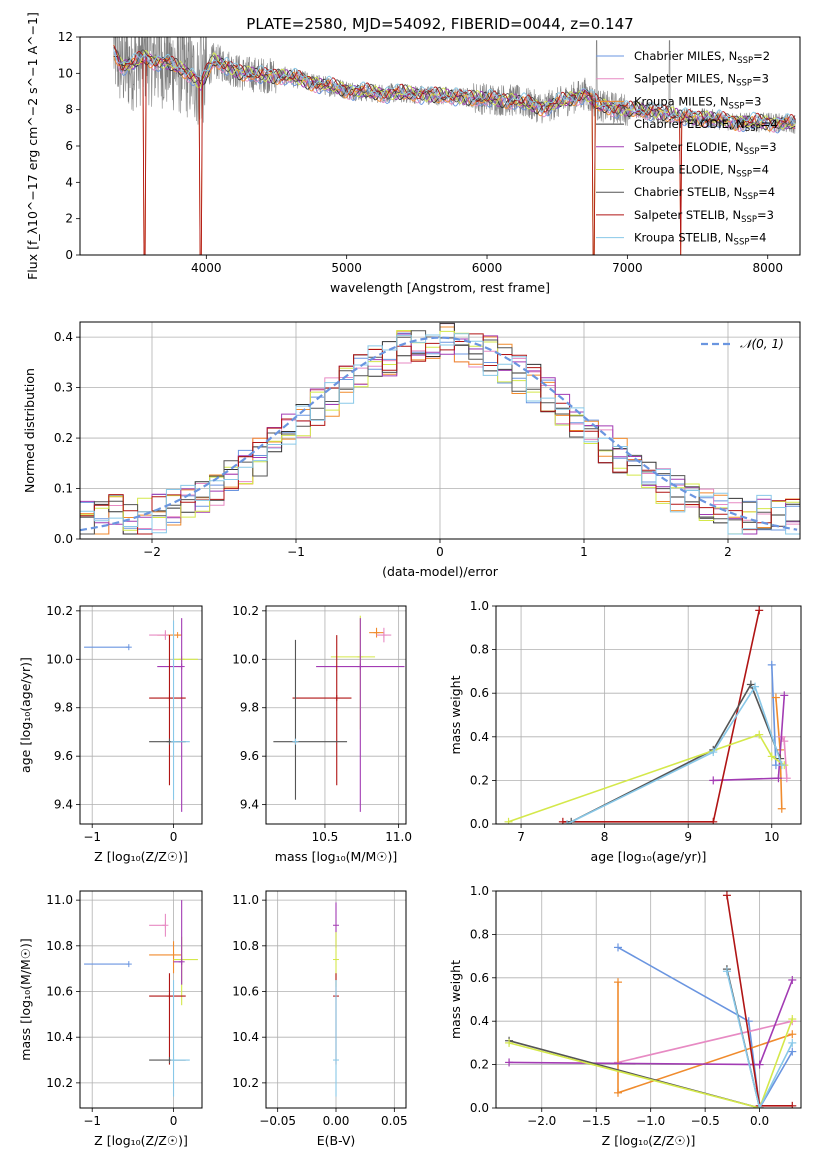  What do you see at coordinates (702, 57) in the screenshot?
I see `legend-label: Chabrier MILES, NSSP=2` at bounding box center [702, 57].